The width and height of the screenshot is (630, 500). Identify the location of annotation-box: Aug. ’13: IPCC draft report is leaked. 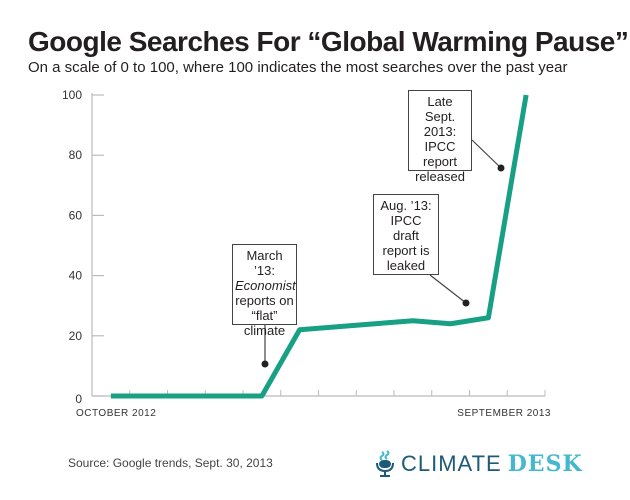
(406, 234).